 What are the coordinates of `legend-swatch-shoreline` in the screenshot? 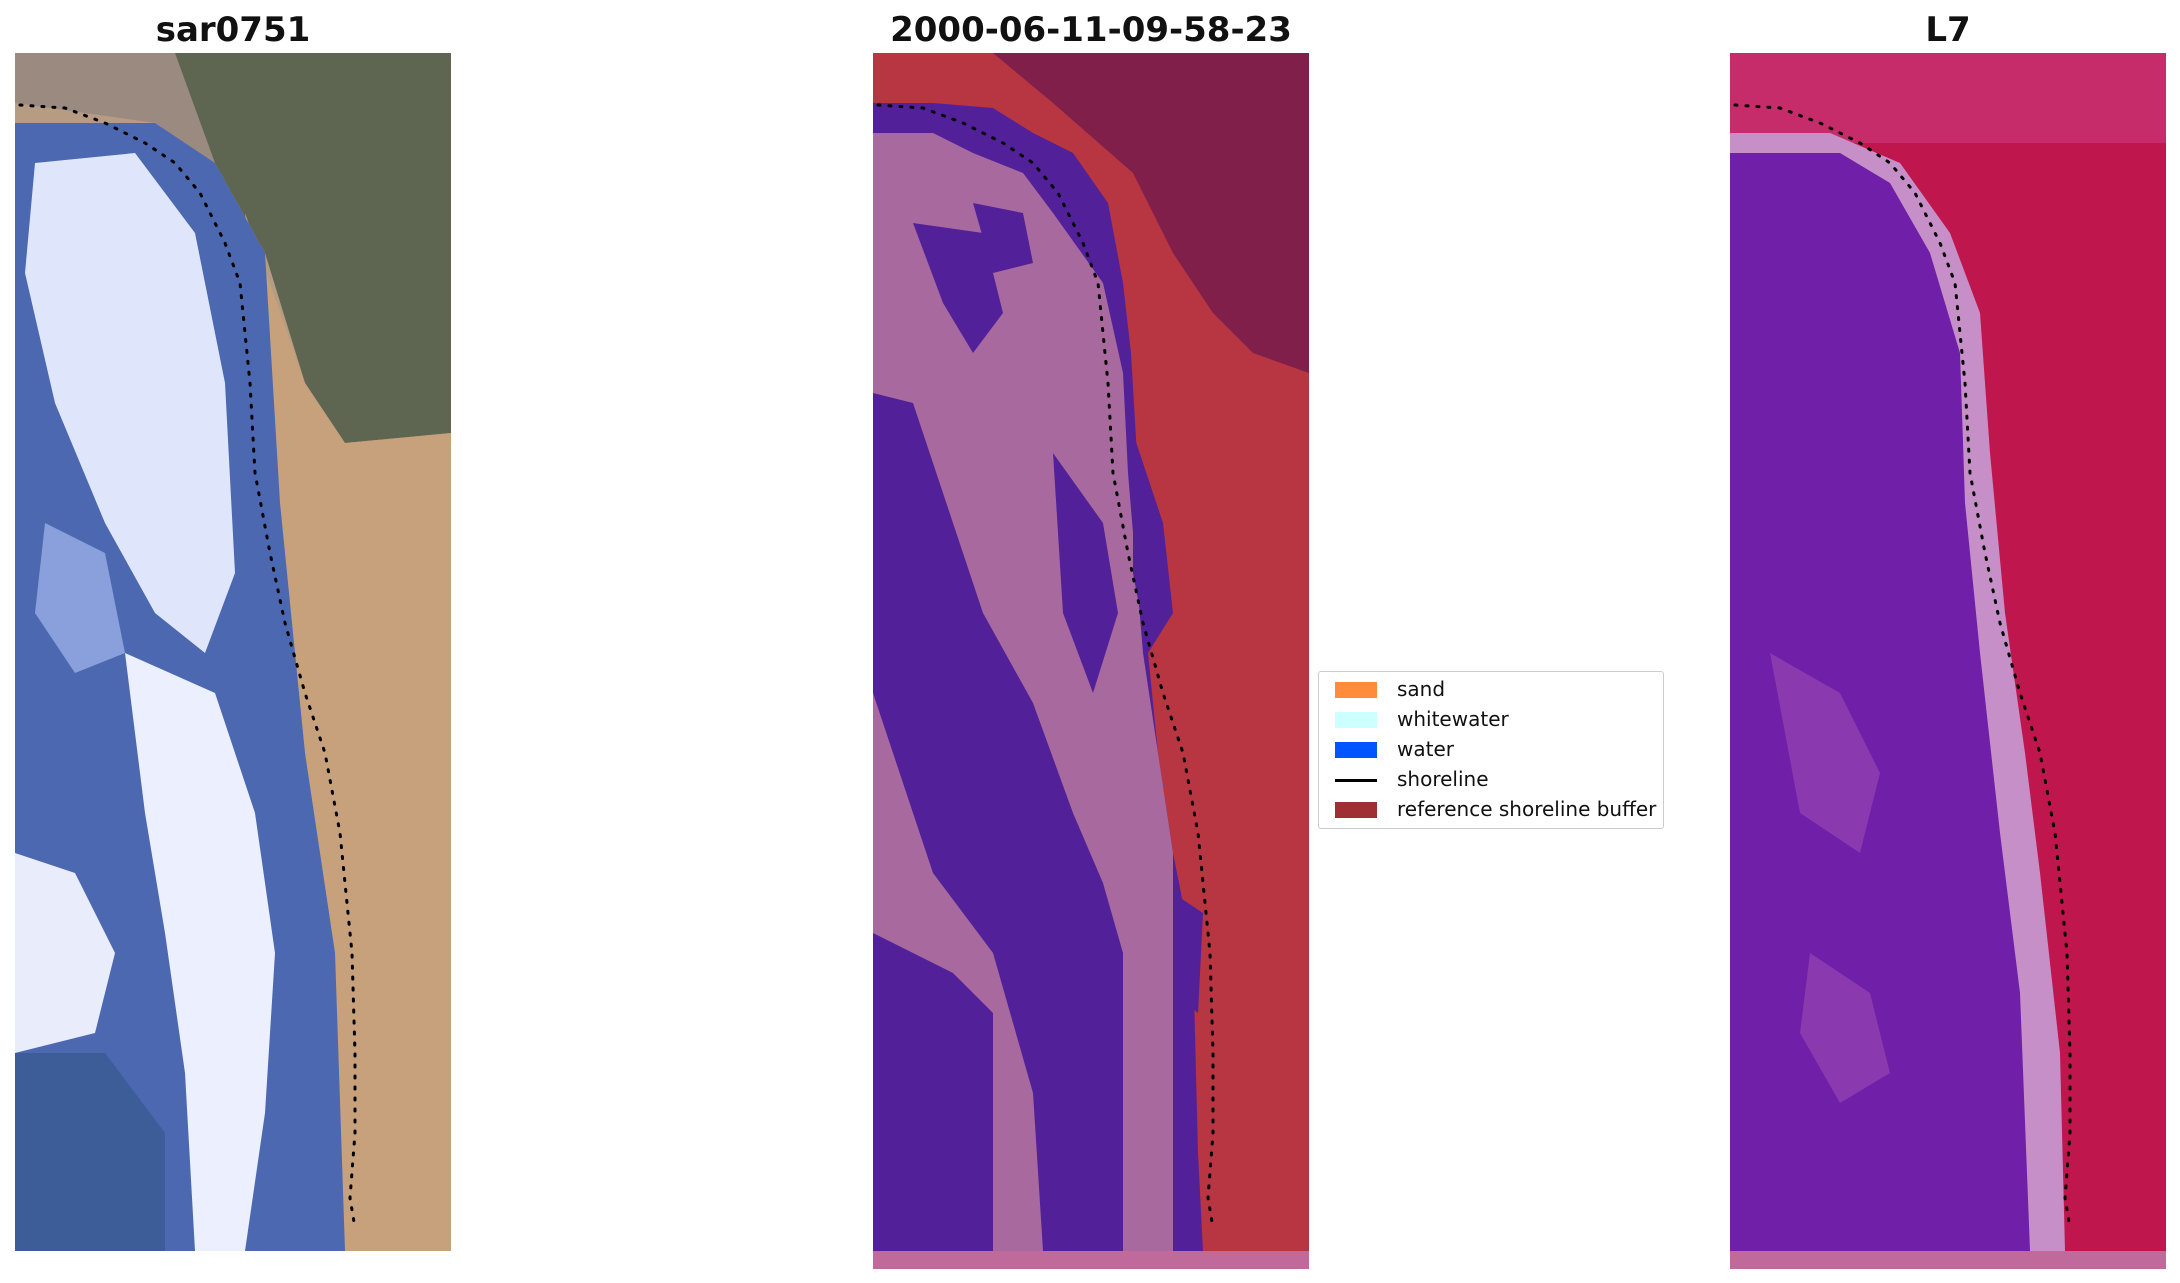 It's located at (1356, 780).